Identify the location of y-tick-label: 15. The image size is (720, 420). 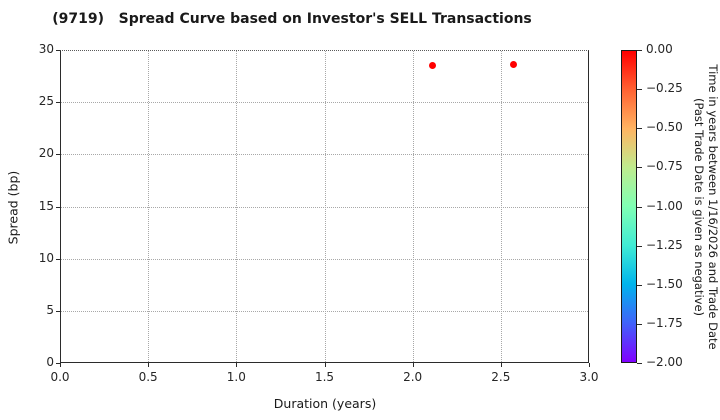
(46, 205).